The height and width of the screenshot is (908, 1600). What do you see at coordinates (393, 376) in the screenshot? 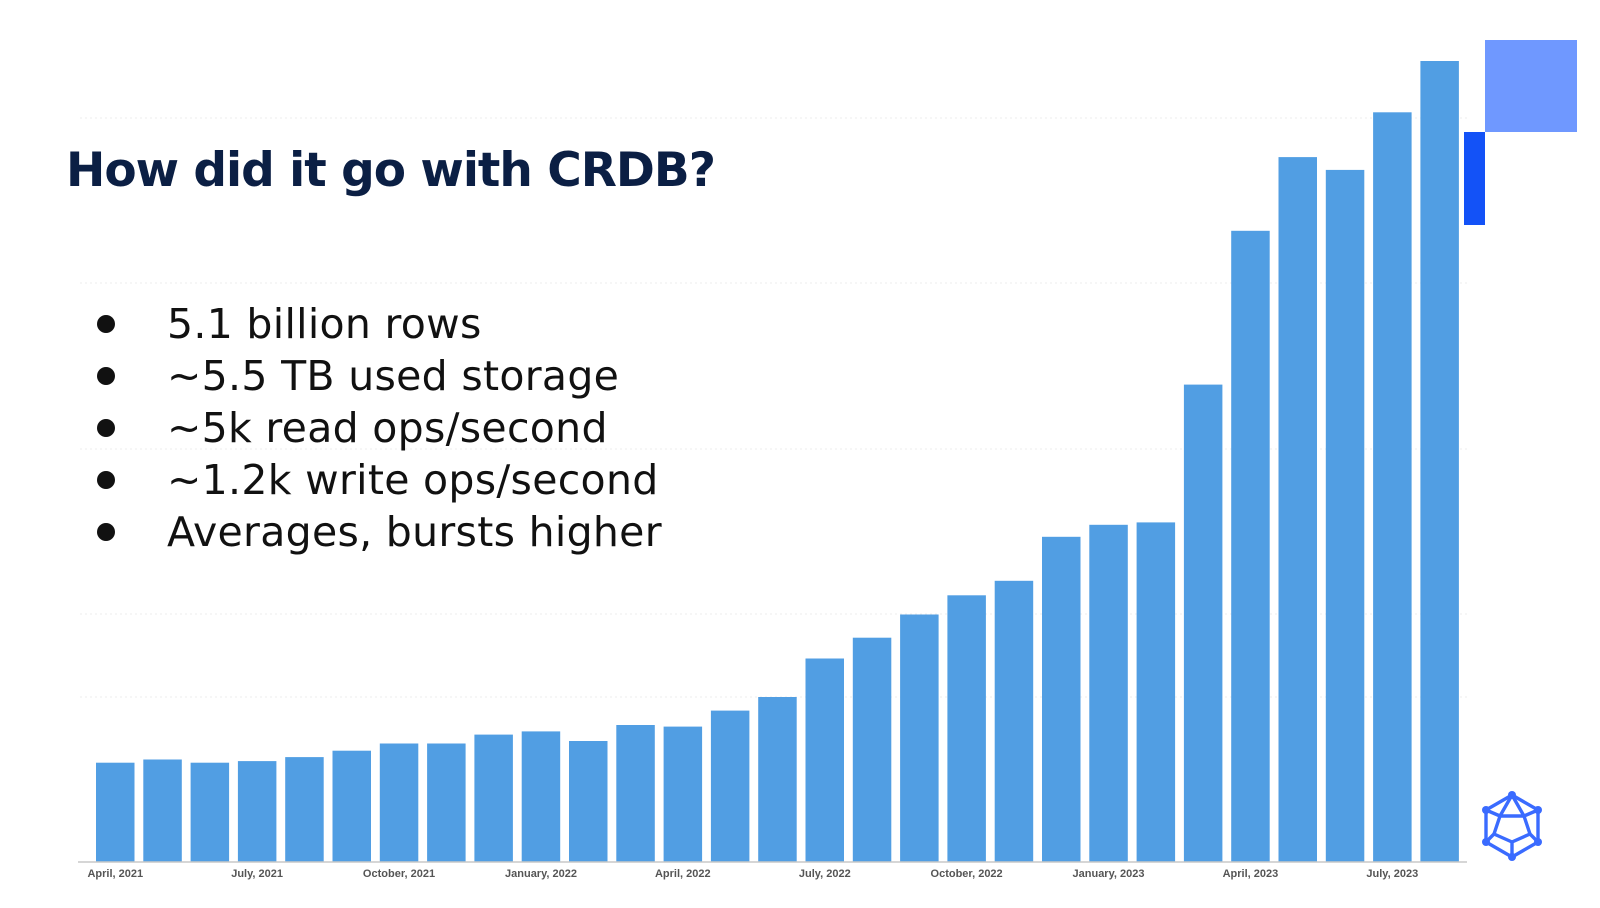
I see `bullet-text: ~5.5 TB used storage` at bounding box center [393, 376].